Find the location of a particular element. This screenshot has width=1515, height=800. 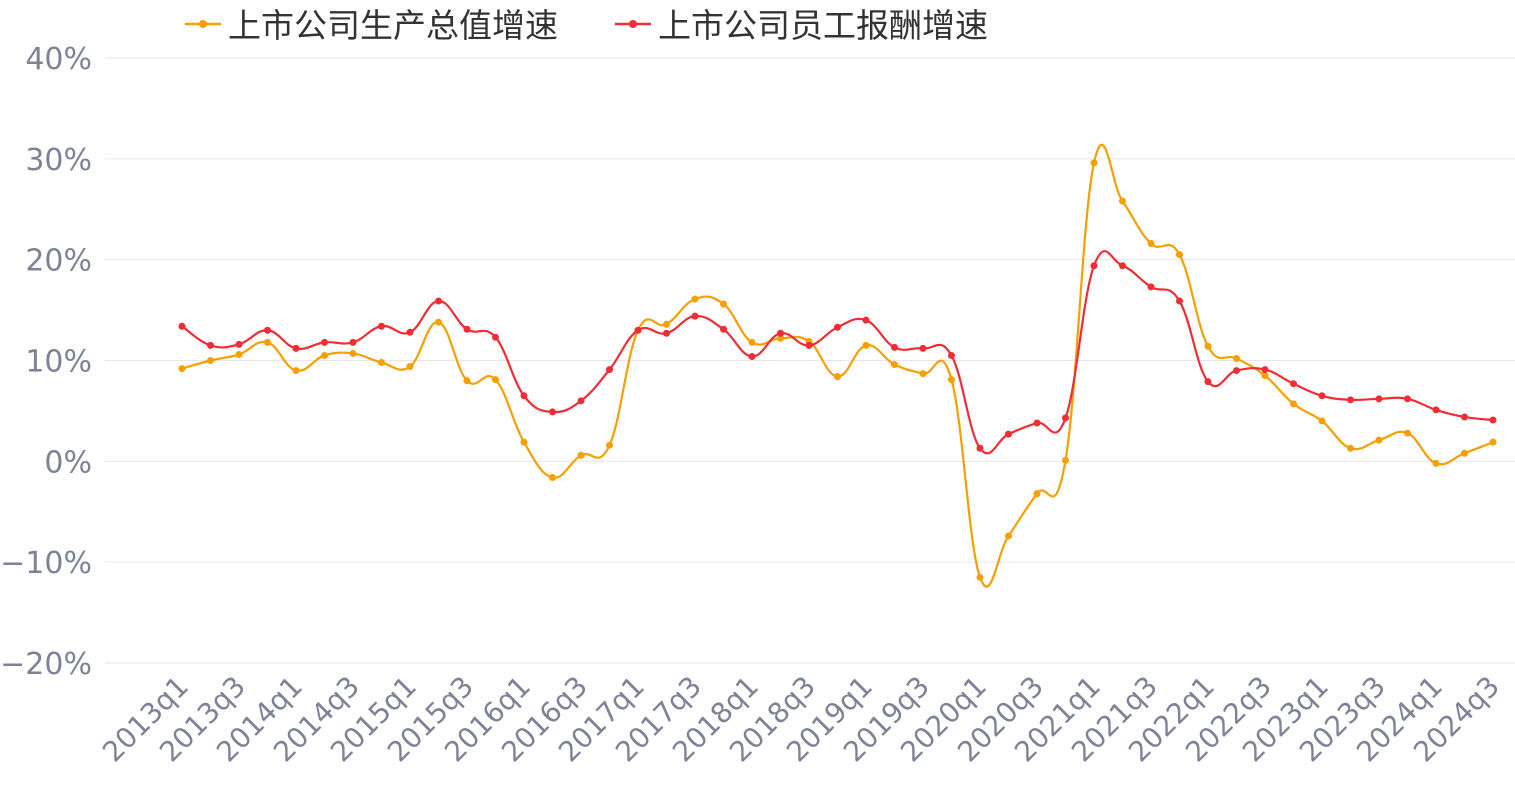

legend-label: 上市公司生产总值增速 is located at coordinates (393, 25).